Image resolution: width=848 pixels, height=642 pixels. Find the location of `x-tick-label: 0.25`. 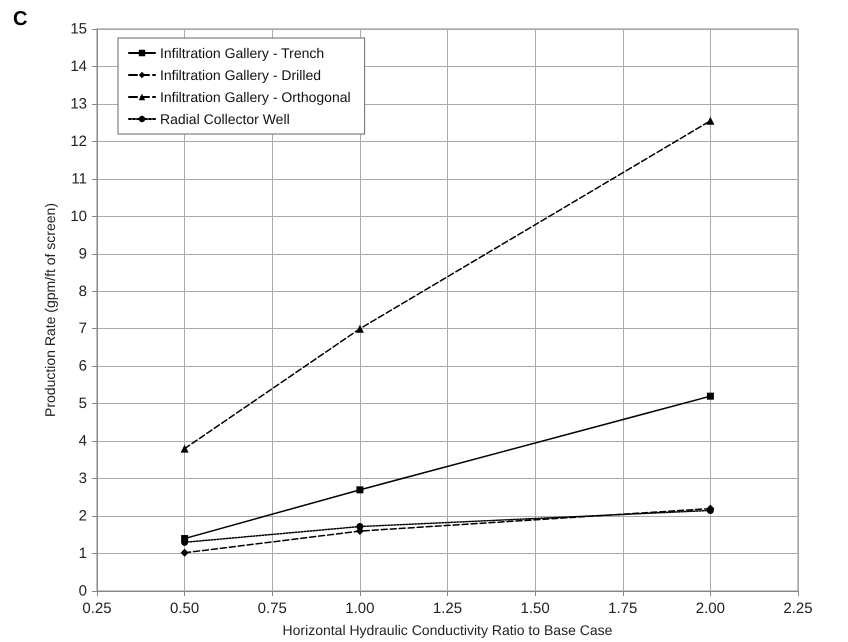

x-tick-label: 0.25 is located at coordinates (97, 608).